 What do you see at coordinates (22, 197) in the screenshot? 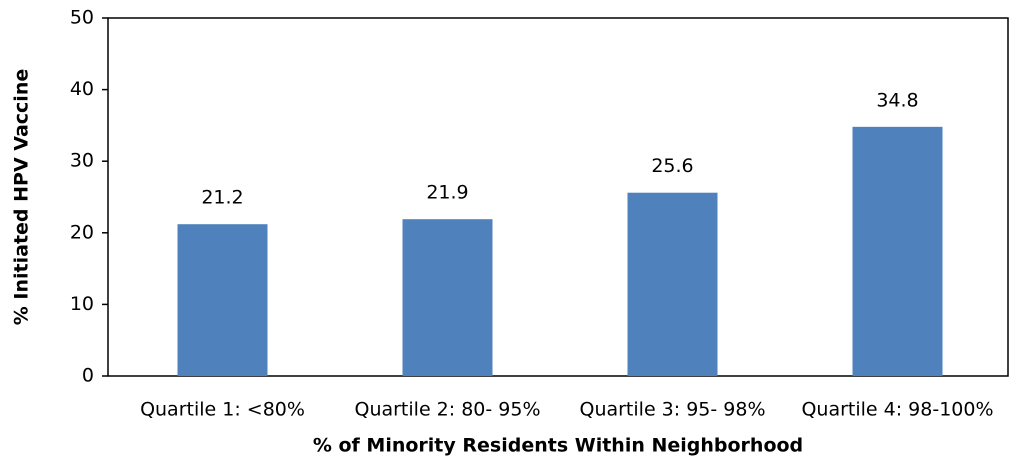
I see `y-axis-title: % Initiated HPV Vaccine` at bounding box center [22, 197].